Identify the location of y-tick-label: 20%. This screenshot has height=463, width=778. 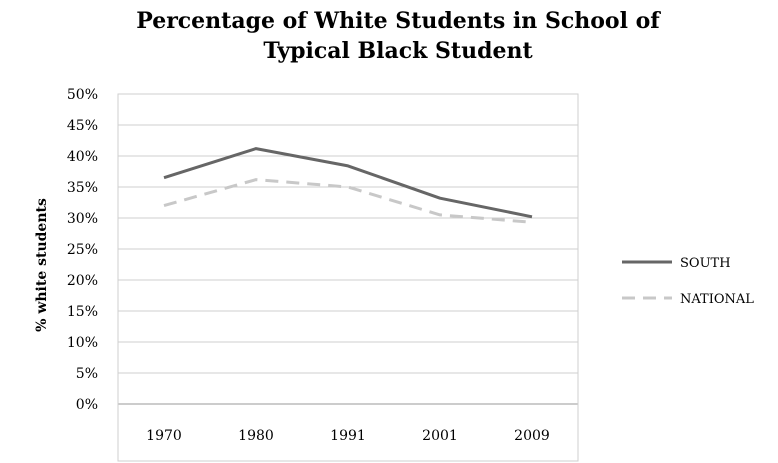
(82, 281).